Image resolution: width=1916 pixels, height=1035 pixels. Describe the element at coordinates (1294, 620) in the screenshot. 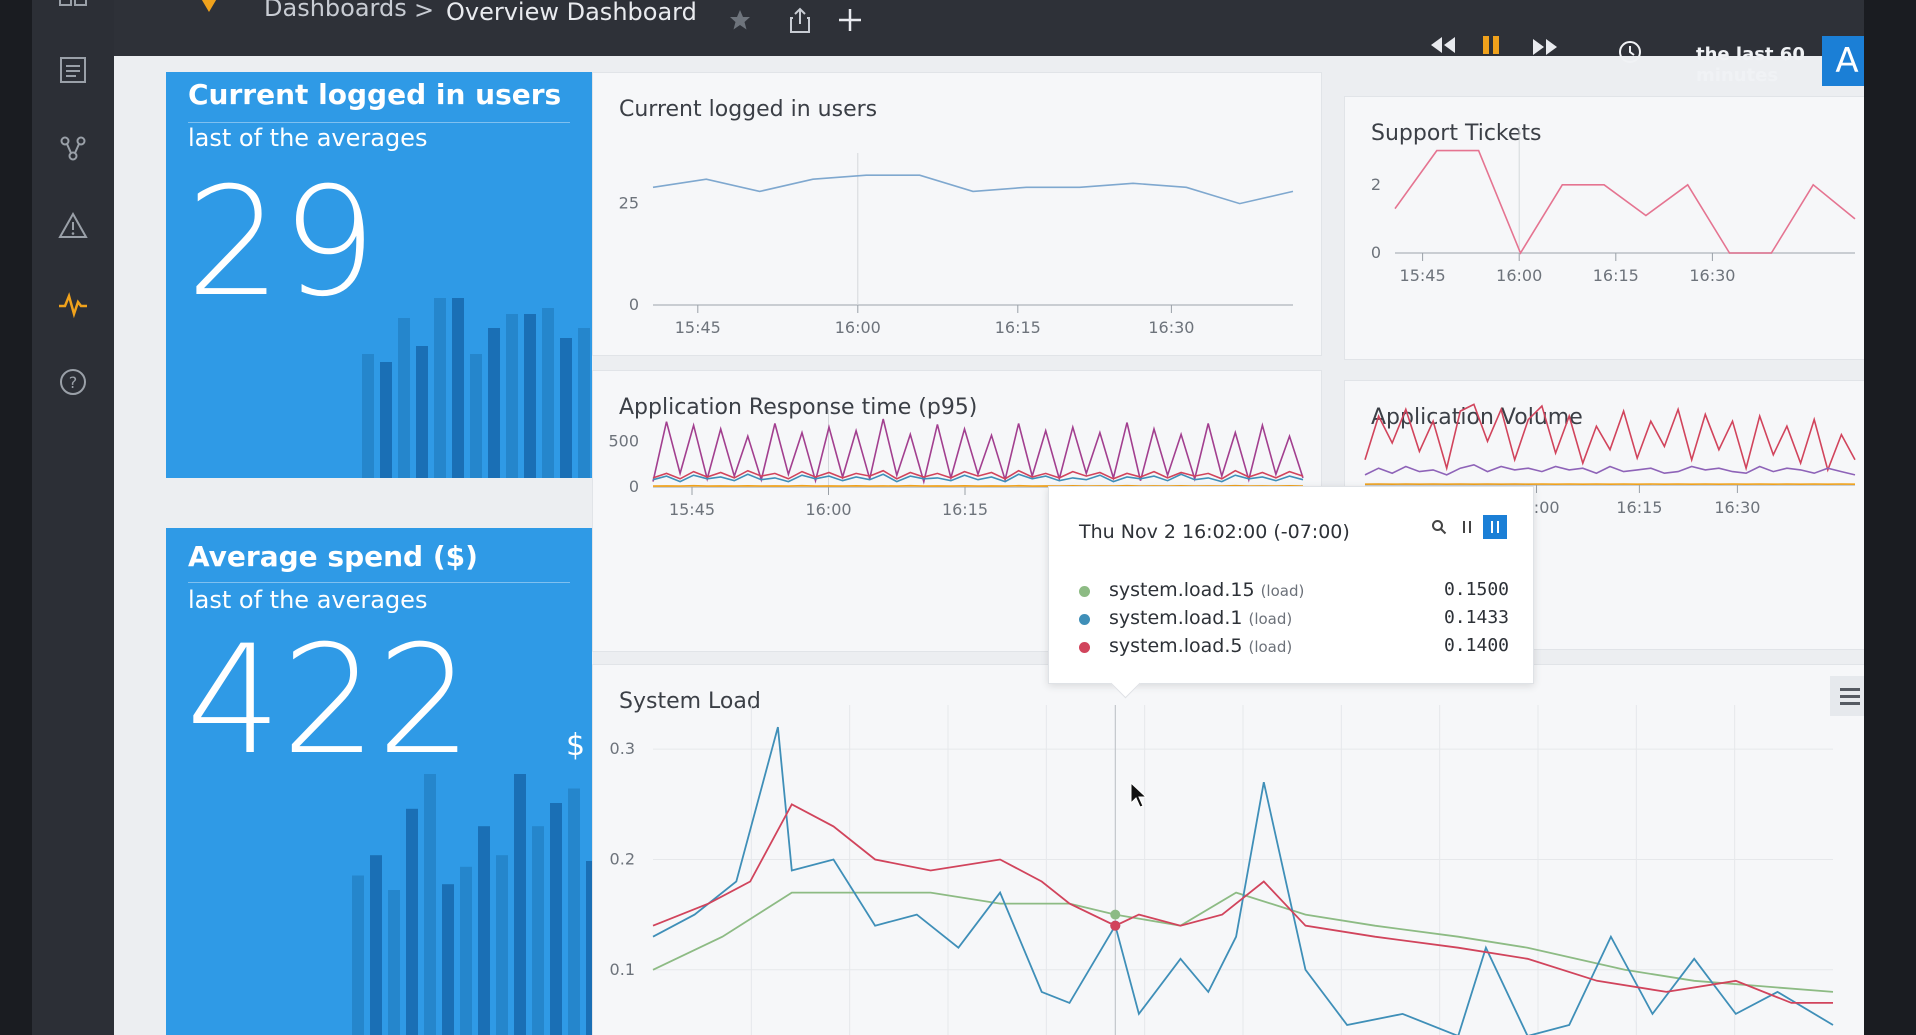

I see `tooltip-row: system.load.1 (load) 0.1433` at that location.